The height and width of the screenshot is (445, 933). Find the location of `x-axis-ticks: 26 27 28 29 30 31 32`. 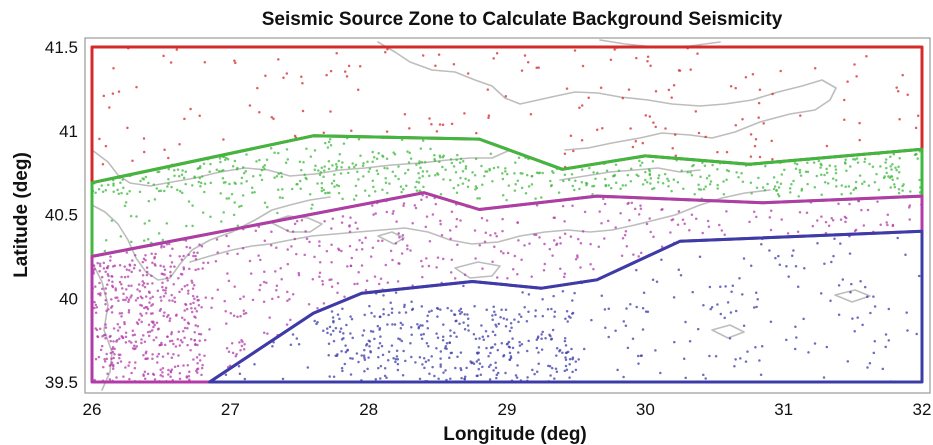

x-axis-ticks: 26 27 28 29 30 31 32 is located at coordinates (507, 409).